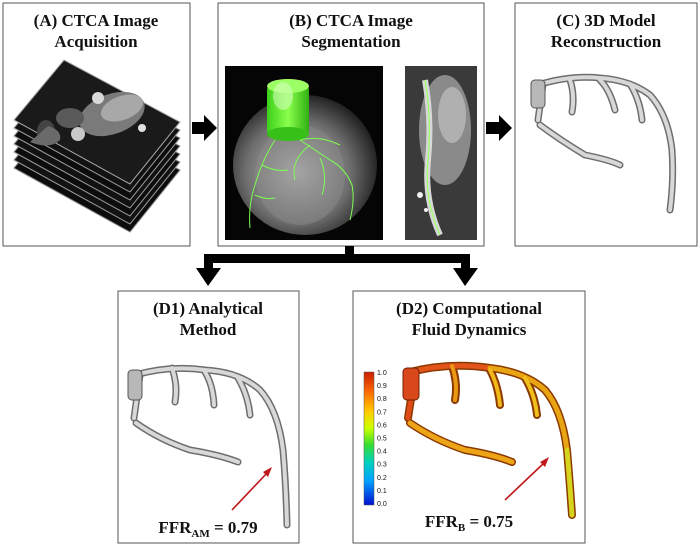  I want to click on colorbar-tick-label: 0.2, so click(382, 478).